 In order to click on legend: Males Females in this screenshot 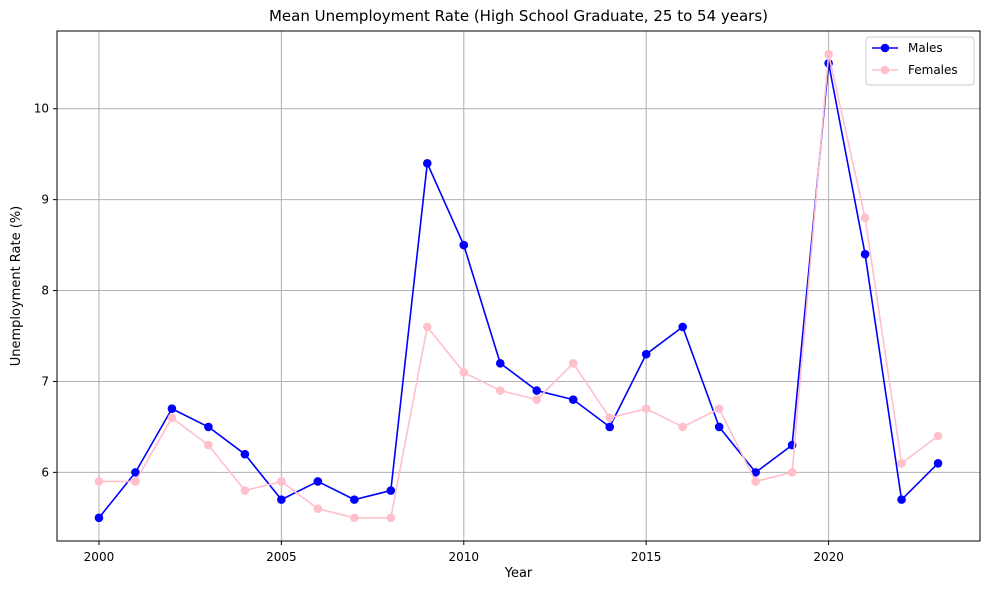, I will do `click(920, 61)`.